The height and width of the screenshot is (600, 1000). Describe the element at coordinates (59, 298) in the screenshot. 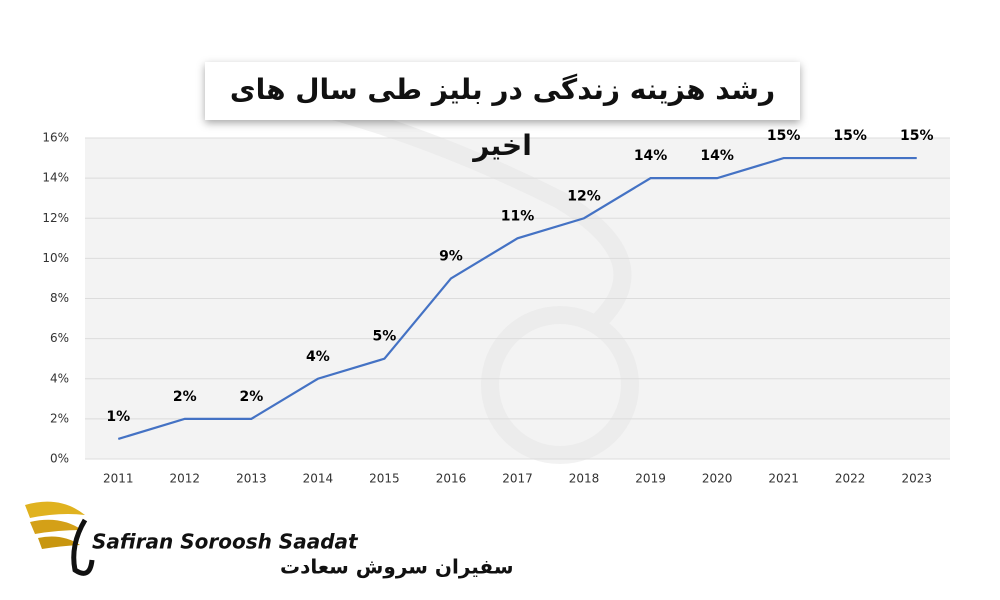

I see `y-tick-label: 8%` at that location.